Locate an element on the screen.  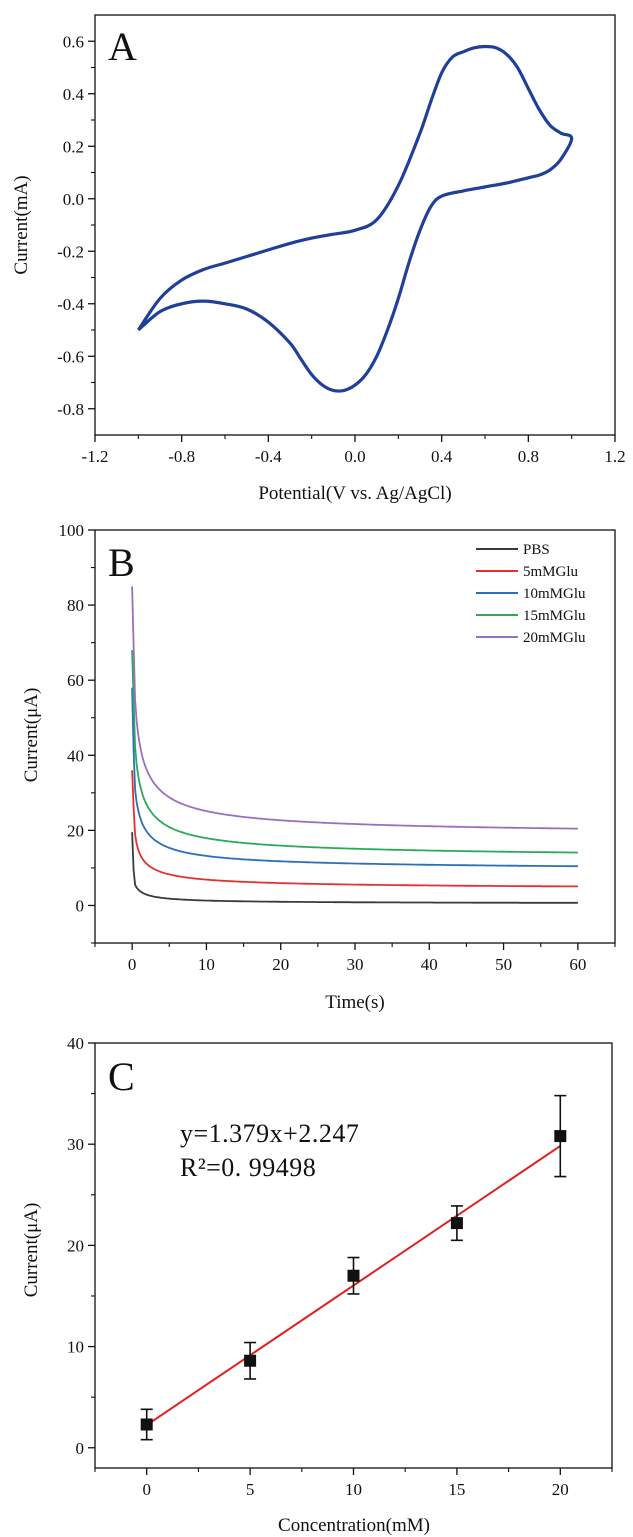
legend-label-5mmglu: 5mMGlu is located at coordinates (551, 572).